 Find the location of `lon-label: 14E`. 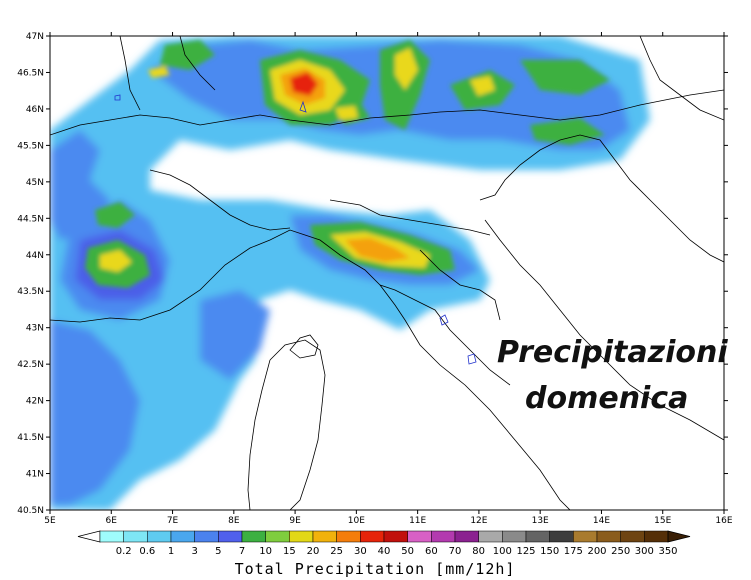

lon-label: 14E is located at coordinates (601, 521).